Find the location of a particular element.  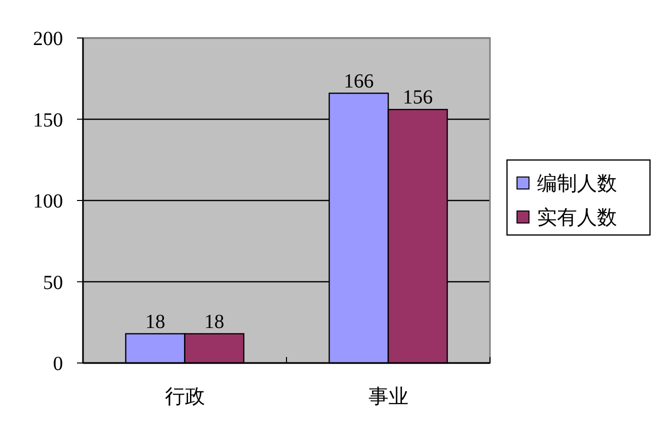

data-label: 166 is located at coordinates (359, 81).